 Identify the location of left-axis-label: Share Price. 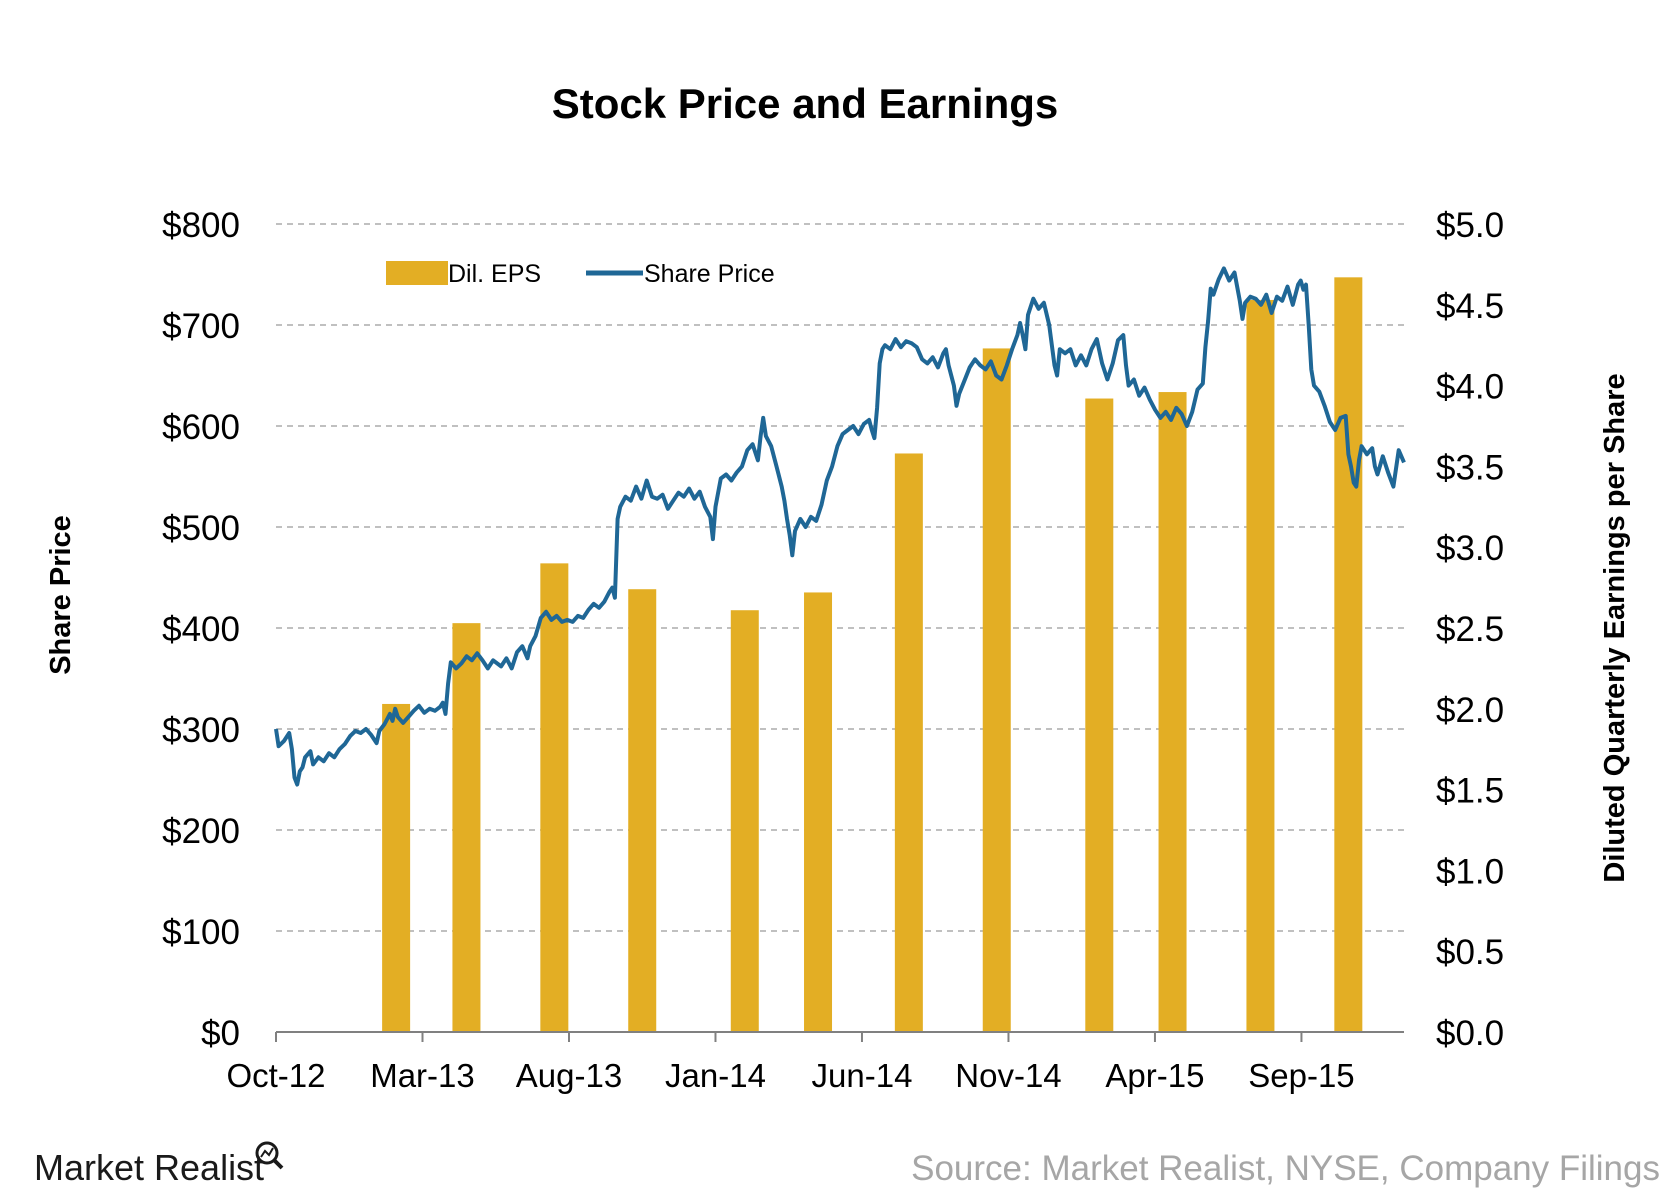
(61, 595).